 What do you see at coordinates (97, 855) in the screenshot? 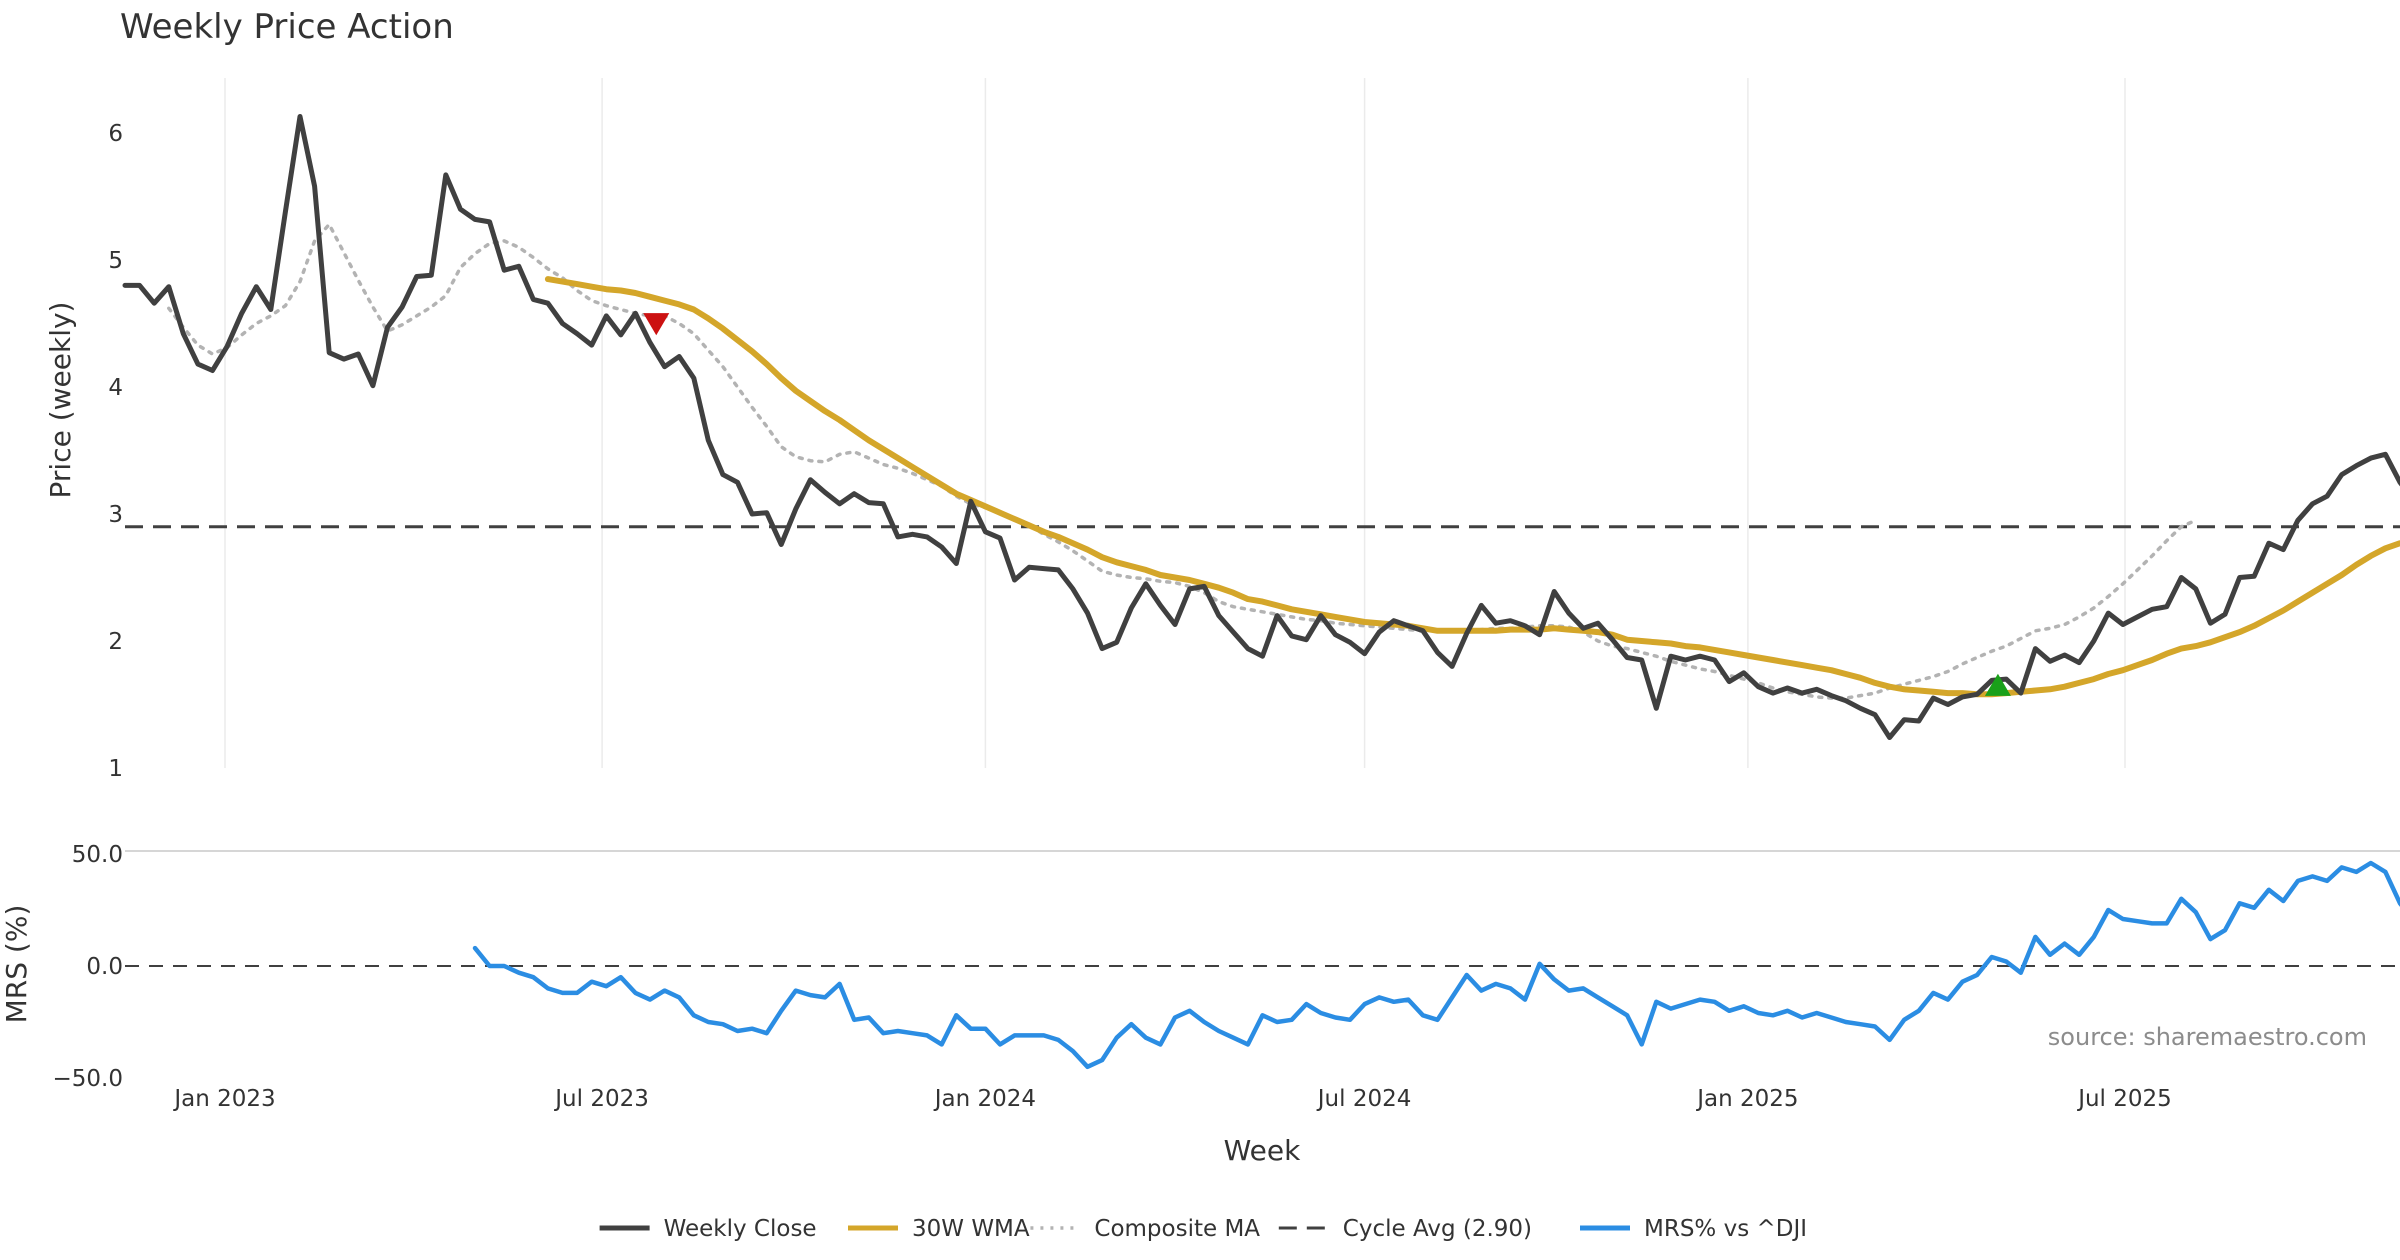
I see `mrs-y-tick-label: 50.0` at bounding box center [97, 855].